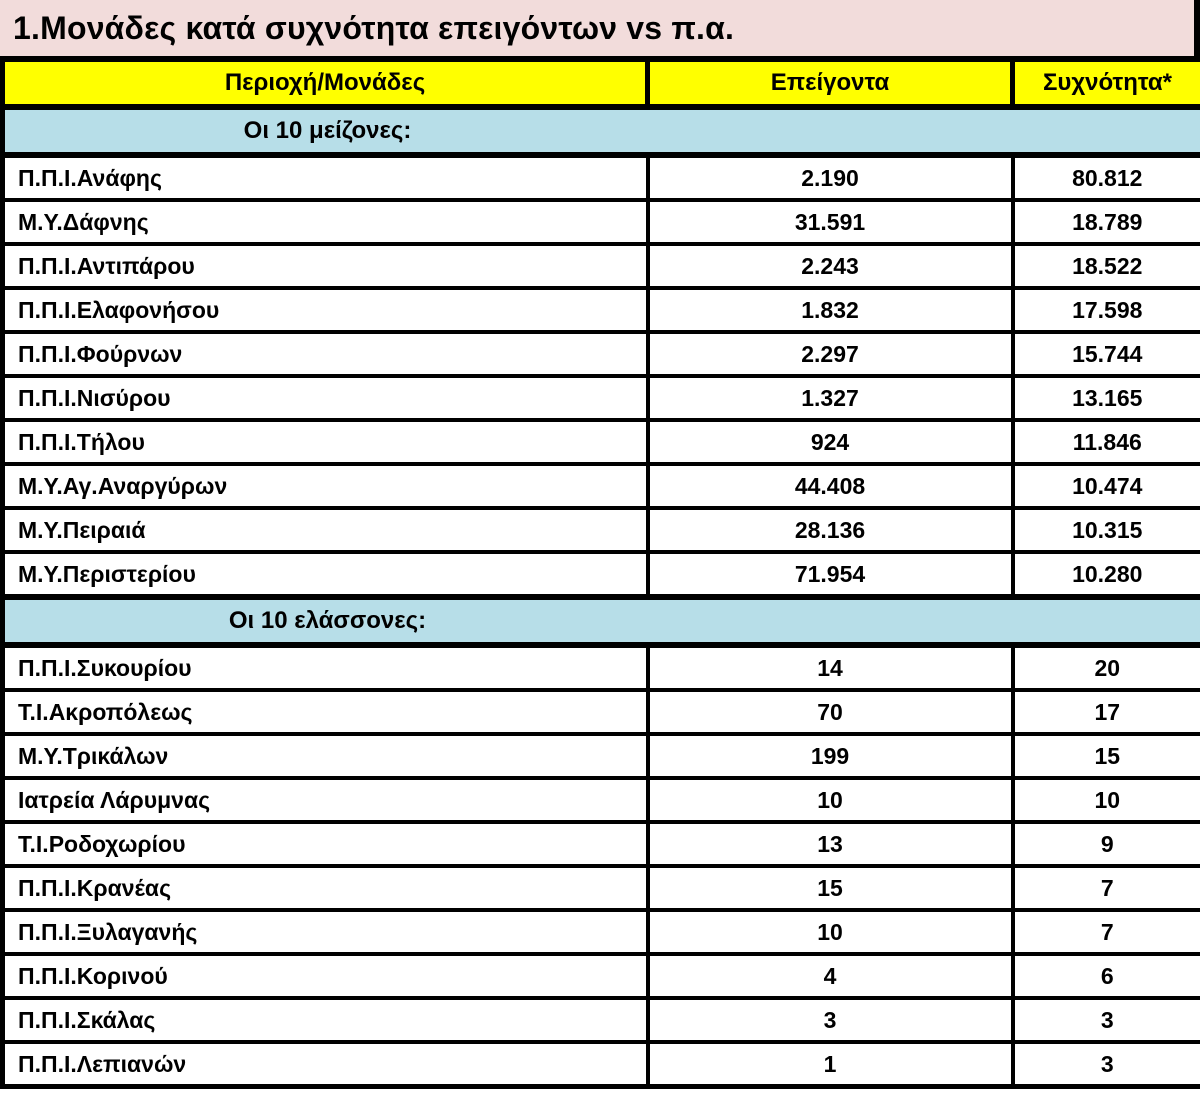 The image size is (1200, 1094). Describe the element at coordinates (830, 756) in the screenshot. I see `emergencies-cell: 199` at that location.